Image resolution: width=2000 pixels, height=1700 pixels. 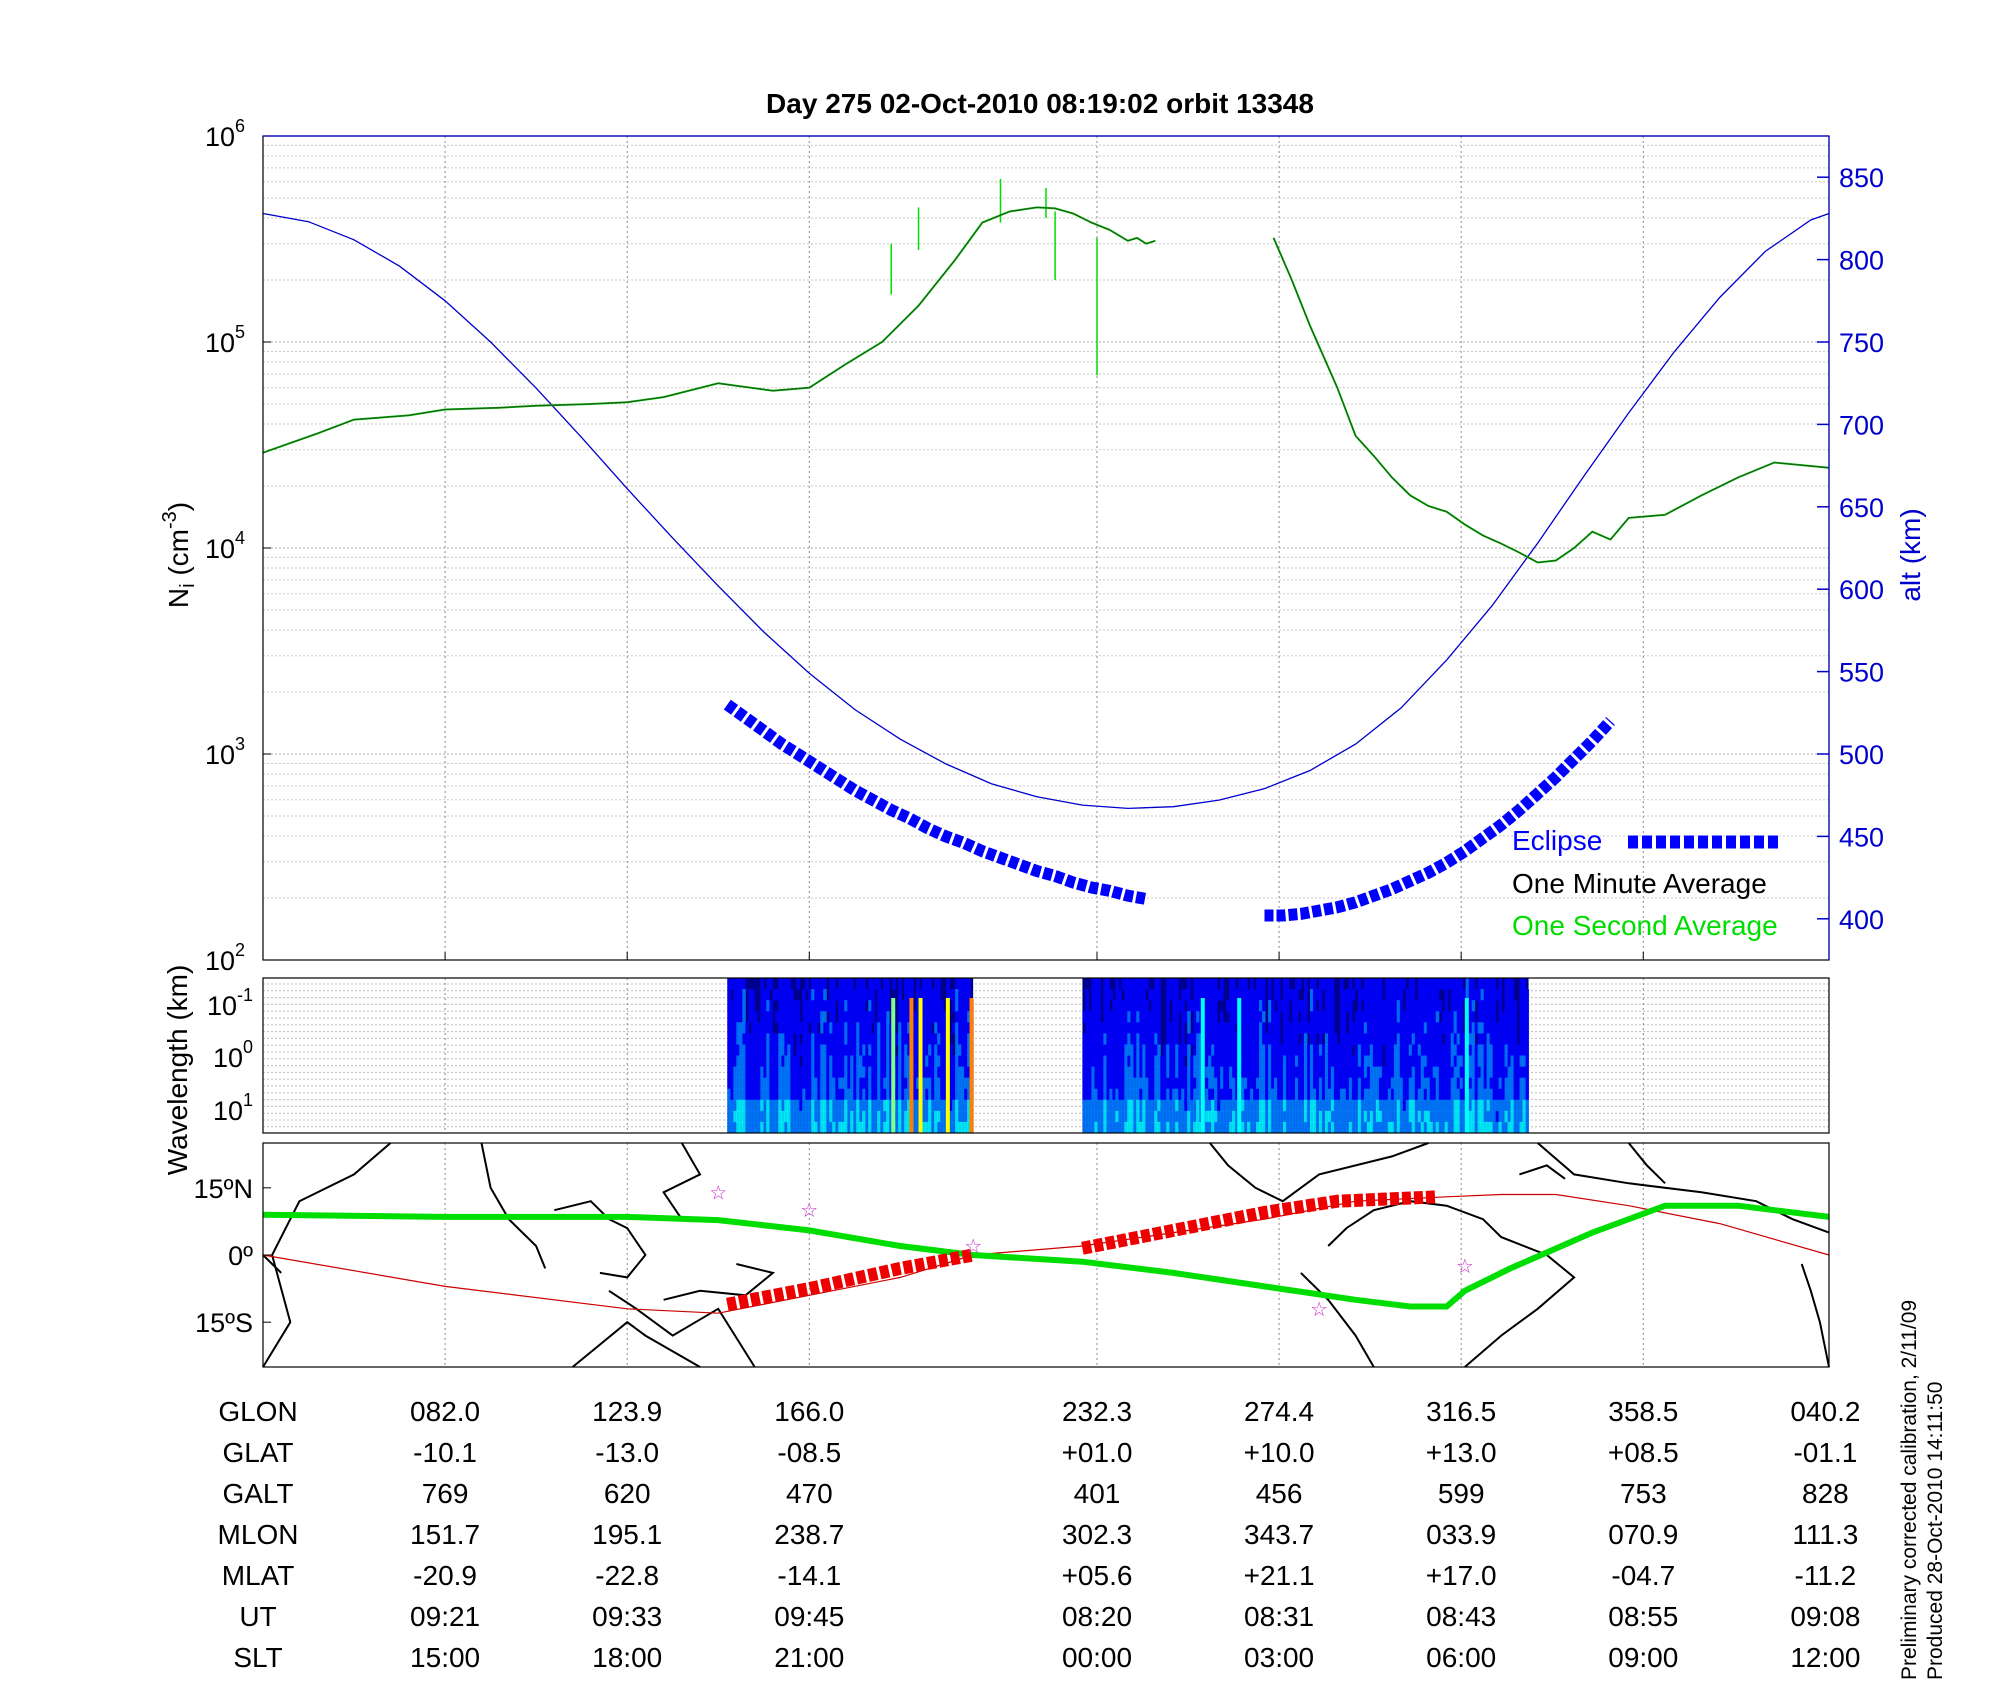 What do you see at coordinates (179, 555) in the screenshot?
I see `y-axis-label-density: Ni (cm-3)` at bounding box center [179, 555].